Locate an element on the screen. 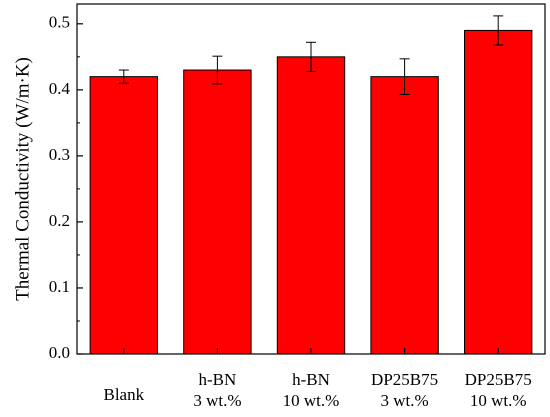  x-tick-label-line: Blank is located at coordinates (123, 394).